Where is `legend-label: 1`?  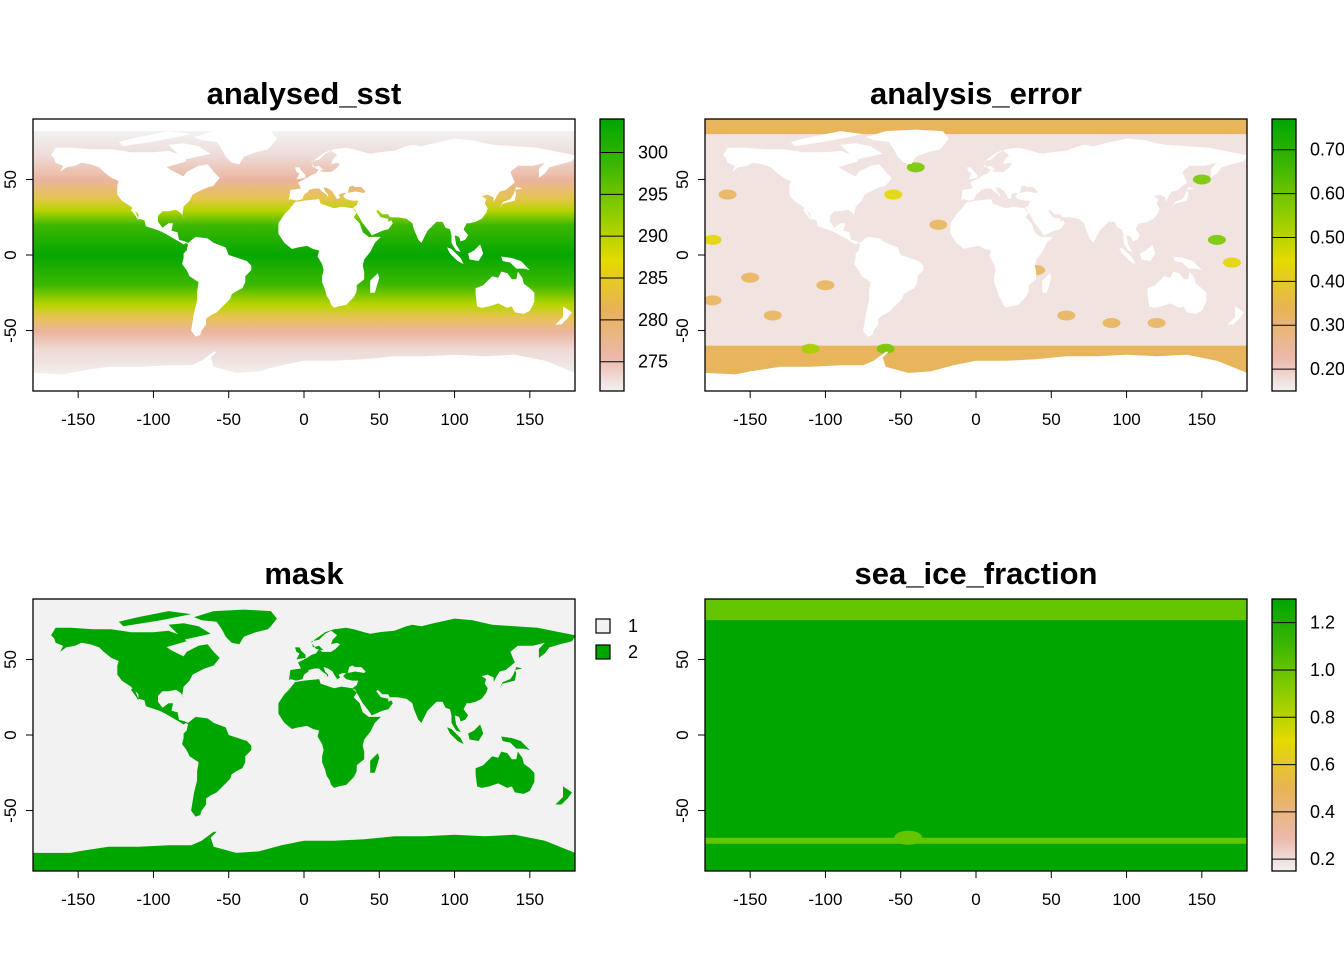 legend-label: 1 is located at coordinates (633, 626).